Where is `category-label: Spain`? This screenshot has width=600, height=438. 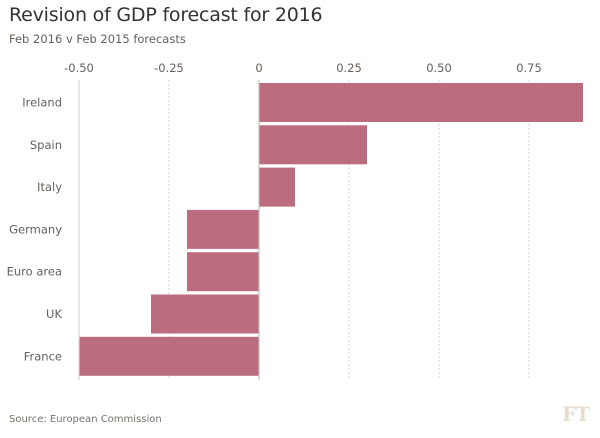 category-label: Spain is located at coordinates (46, 145).